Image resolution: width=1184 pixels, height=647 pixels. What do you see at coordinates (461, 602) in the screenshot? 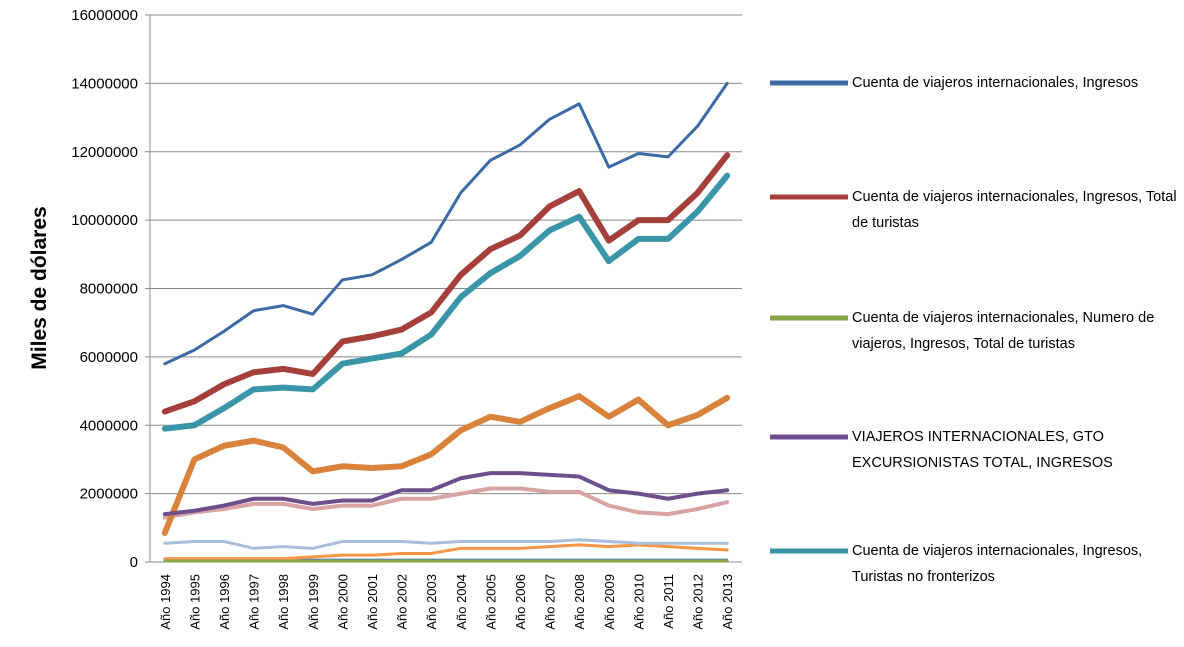
I see `x-tick-label: Año 2004` at bounding box center [461, 602].